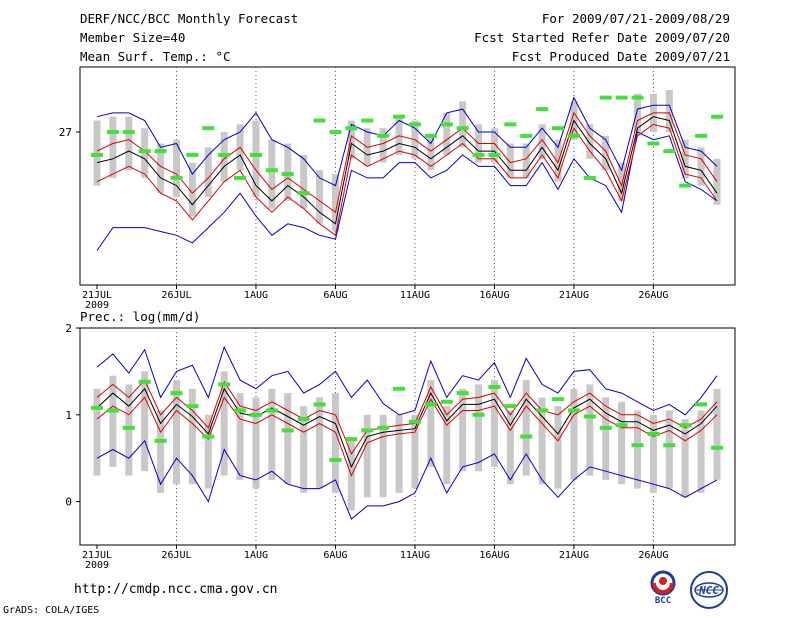  What do you see at coordinates (256, 555) in the screenshot?
I see `x-tick-label: 1AUG` at bounding box center [256, 555].